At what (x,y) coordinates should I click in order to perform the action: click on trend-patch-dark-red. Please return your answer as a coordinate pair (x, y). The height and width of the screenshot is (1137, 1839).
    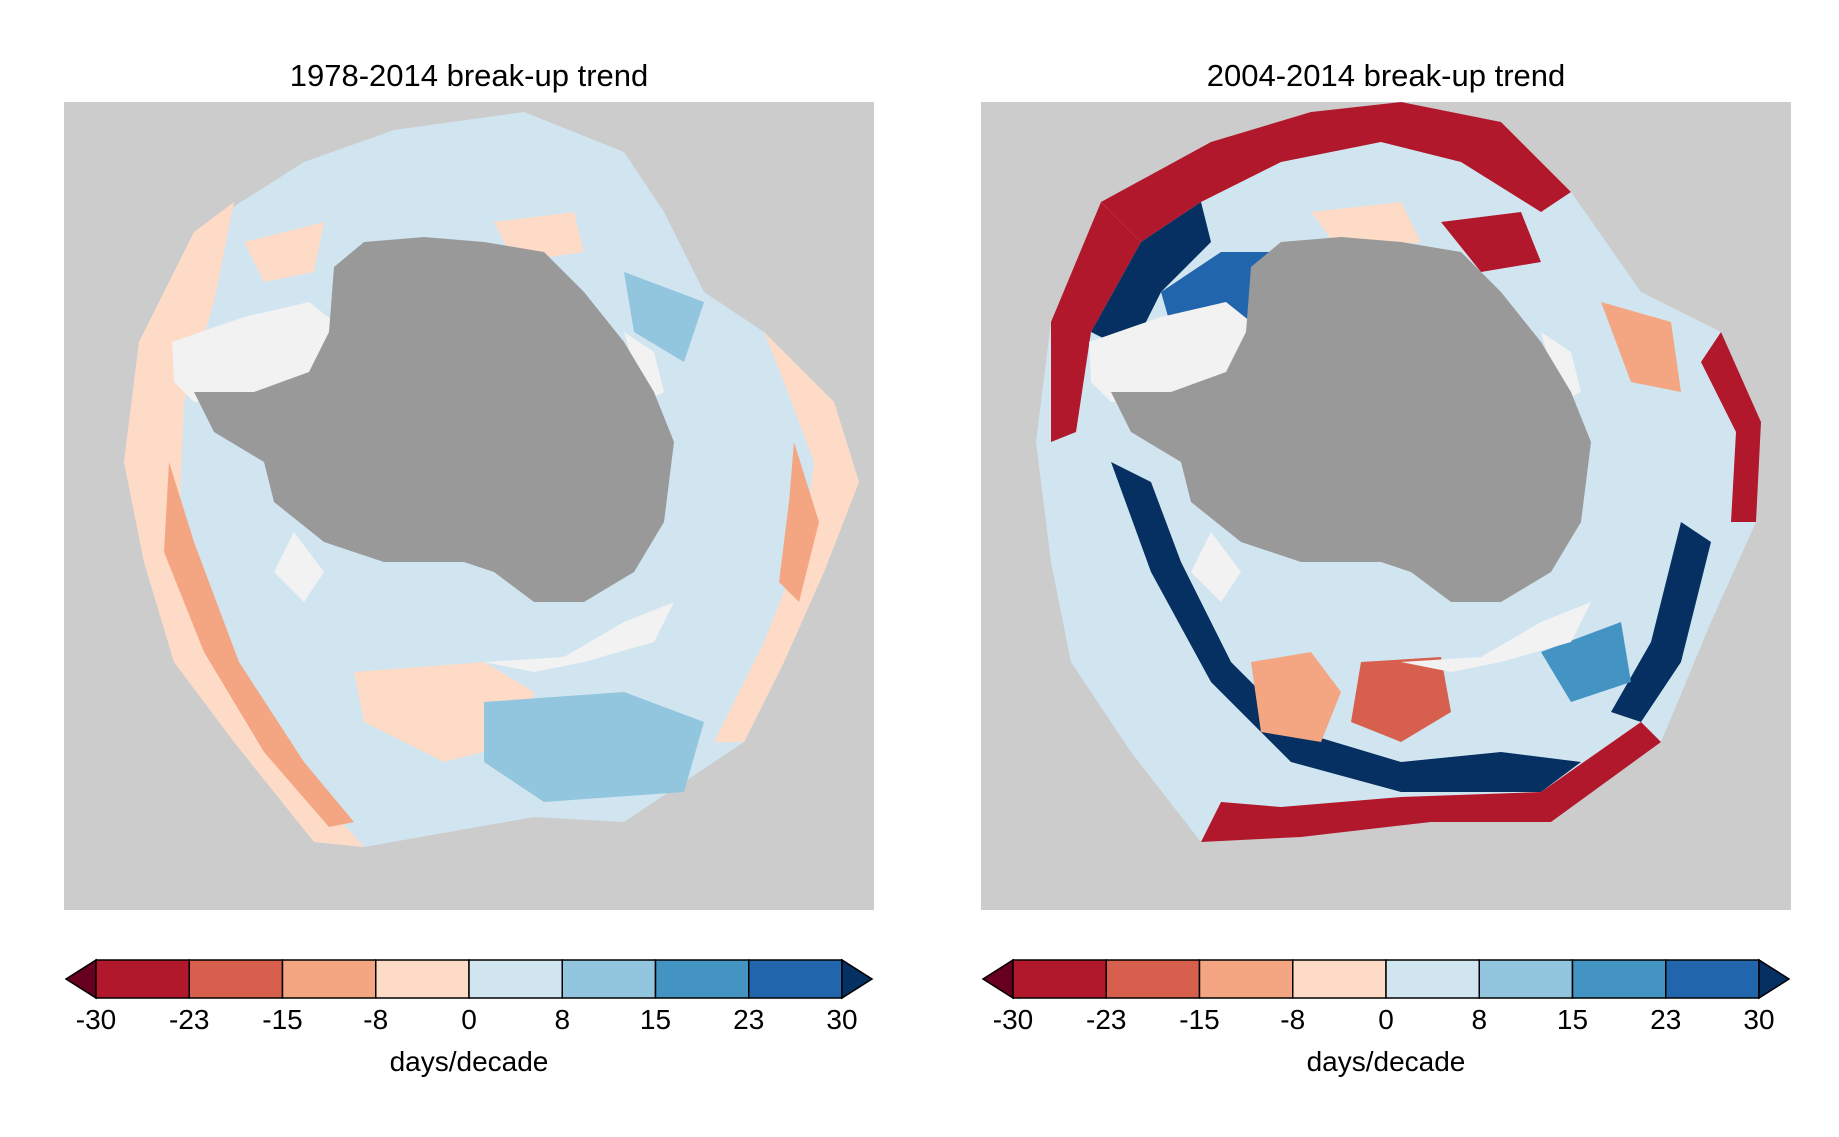
    Looking at the image, I should click on (1491, 242).